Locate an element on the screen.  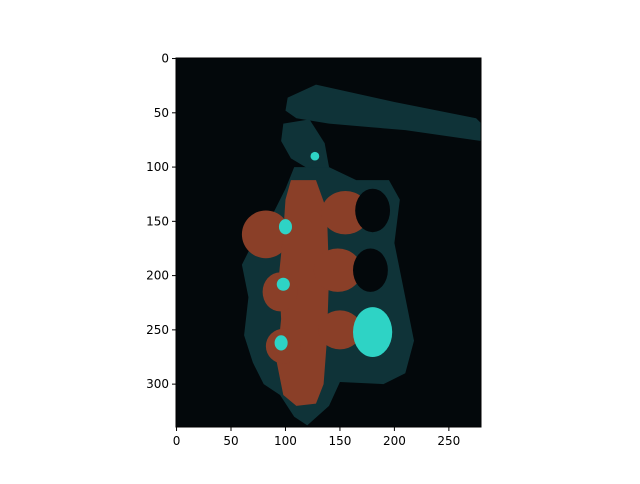
x-tick-label: 0 is located at coordinates (177, 441).